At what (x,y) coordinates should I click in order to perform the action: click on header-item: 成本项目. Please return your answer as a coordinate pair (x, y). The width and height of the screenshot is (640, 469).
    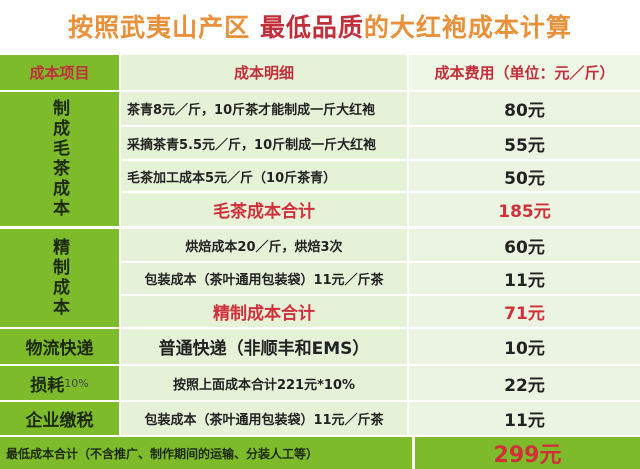
    Looking at the image, I should click on (59, 72).